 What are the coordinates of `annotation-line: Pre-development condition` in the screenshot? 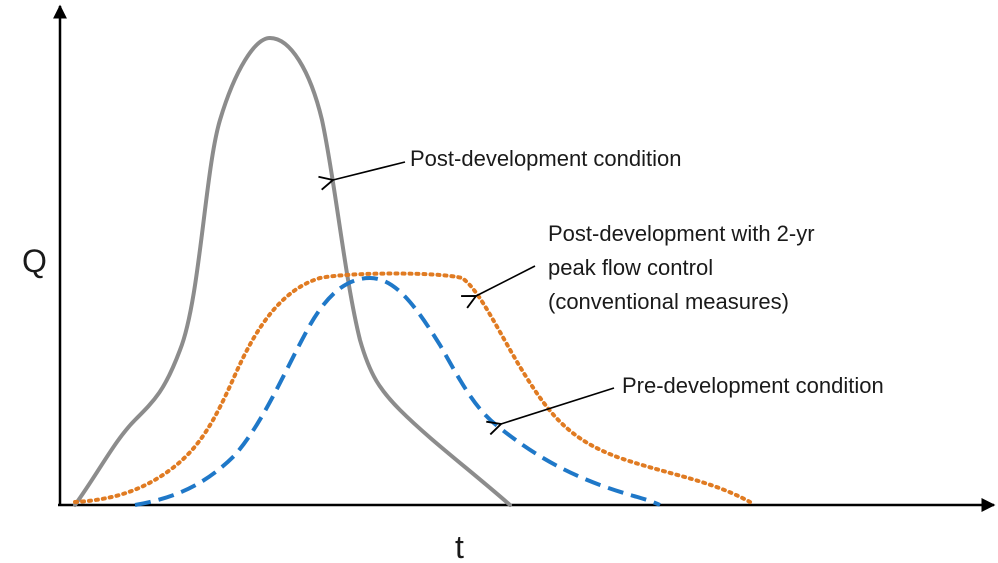 It's located at (753, 385).